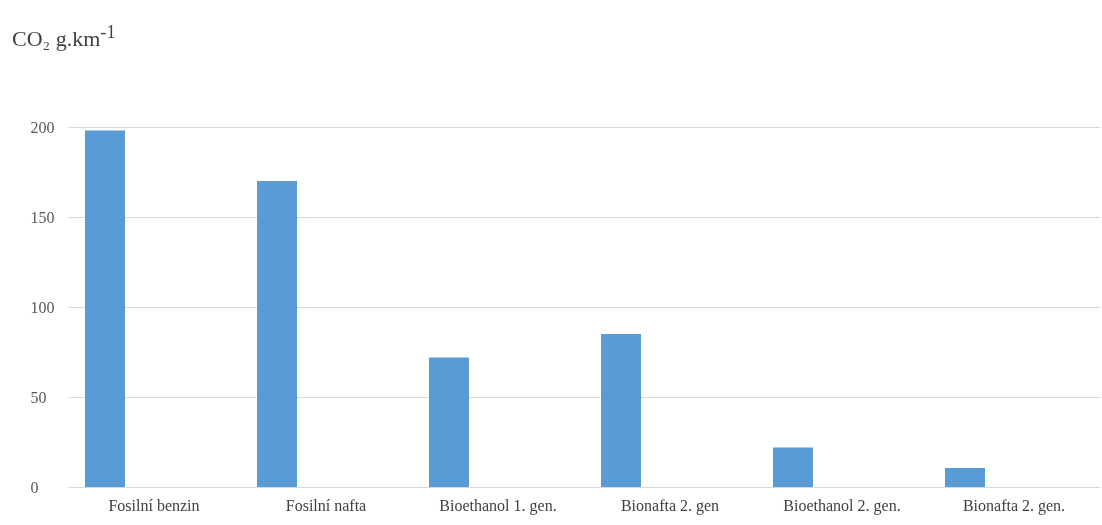 Image resolution: width=1102 pixels, height=525 pixels. Describe the element at coordinates (42, 127) in the screenshot. I see `y-tick-label: 200` at that location.